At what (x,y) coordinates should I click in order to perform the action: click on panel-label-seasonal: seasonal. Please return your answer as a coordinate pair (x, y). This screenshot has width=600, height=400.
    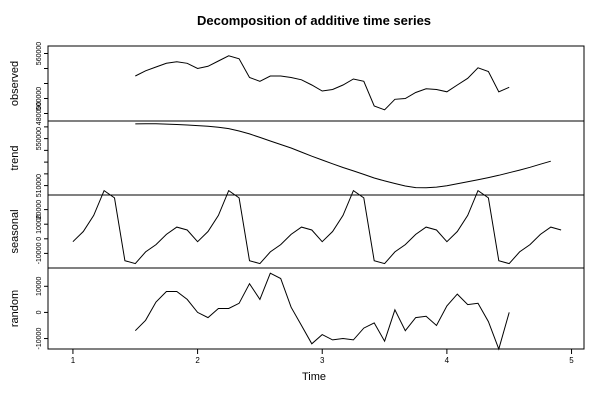
    Looking at the image, I should click on (15, 231).